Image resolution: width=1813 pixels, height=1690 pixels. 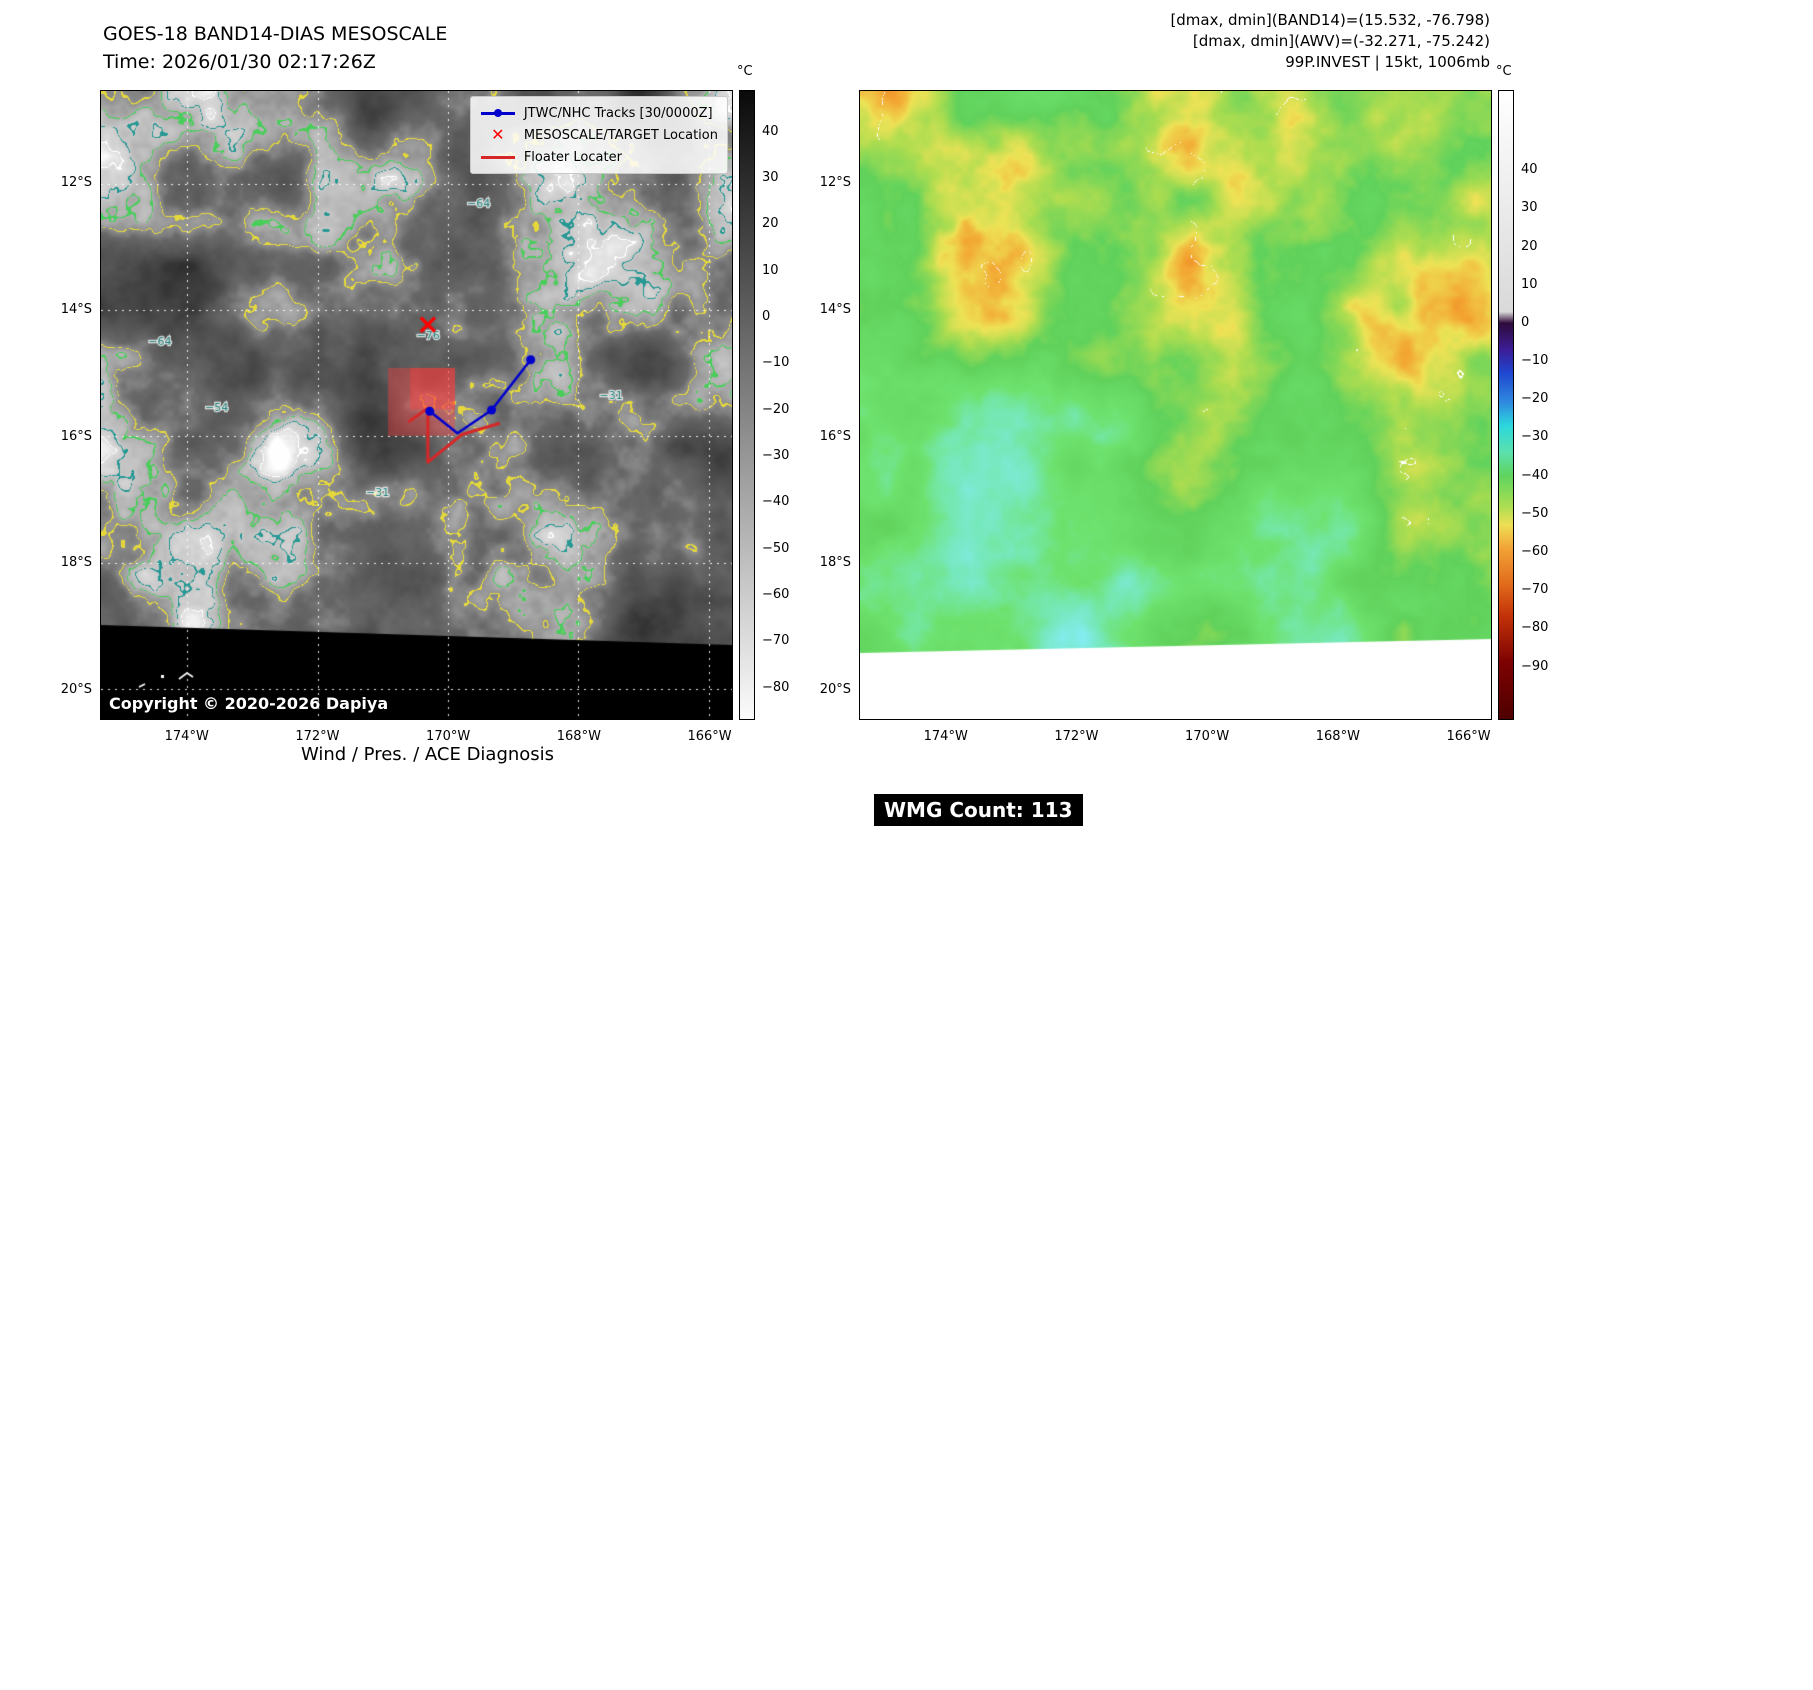 What do you see at coordinates (1535, 666) in the screenshot?
I see `colorbar-tick-label: −90` at bounding box center [1535, 666].